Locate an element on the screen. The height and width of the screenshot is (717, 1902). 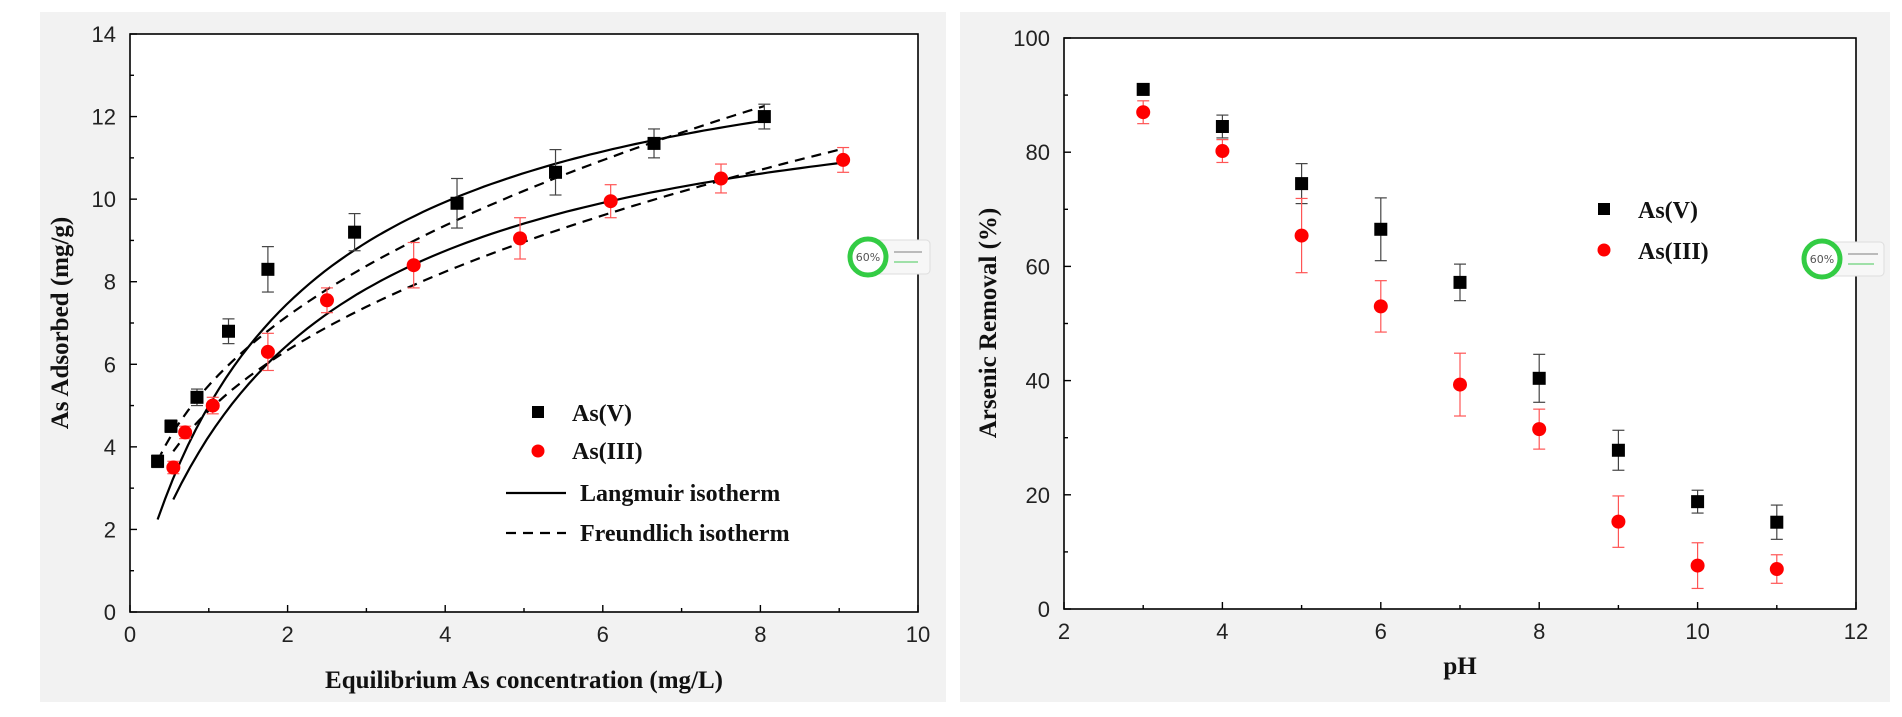
progress-widget-left: 60% is located at coordinates (889, 257).